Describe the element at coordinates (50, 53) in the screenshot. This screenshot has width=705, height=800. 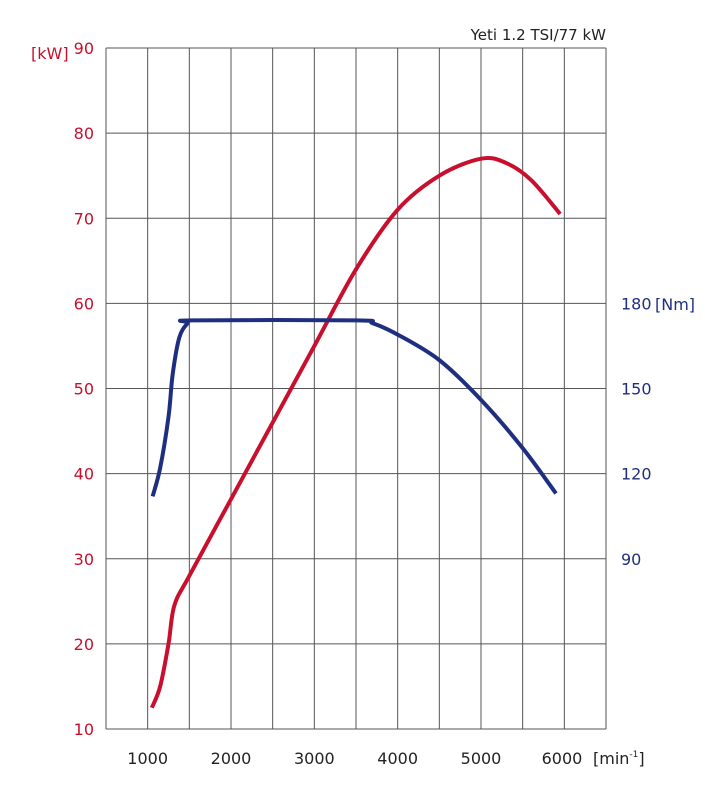
I see `left-axis-unit: [kW]` at that location.